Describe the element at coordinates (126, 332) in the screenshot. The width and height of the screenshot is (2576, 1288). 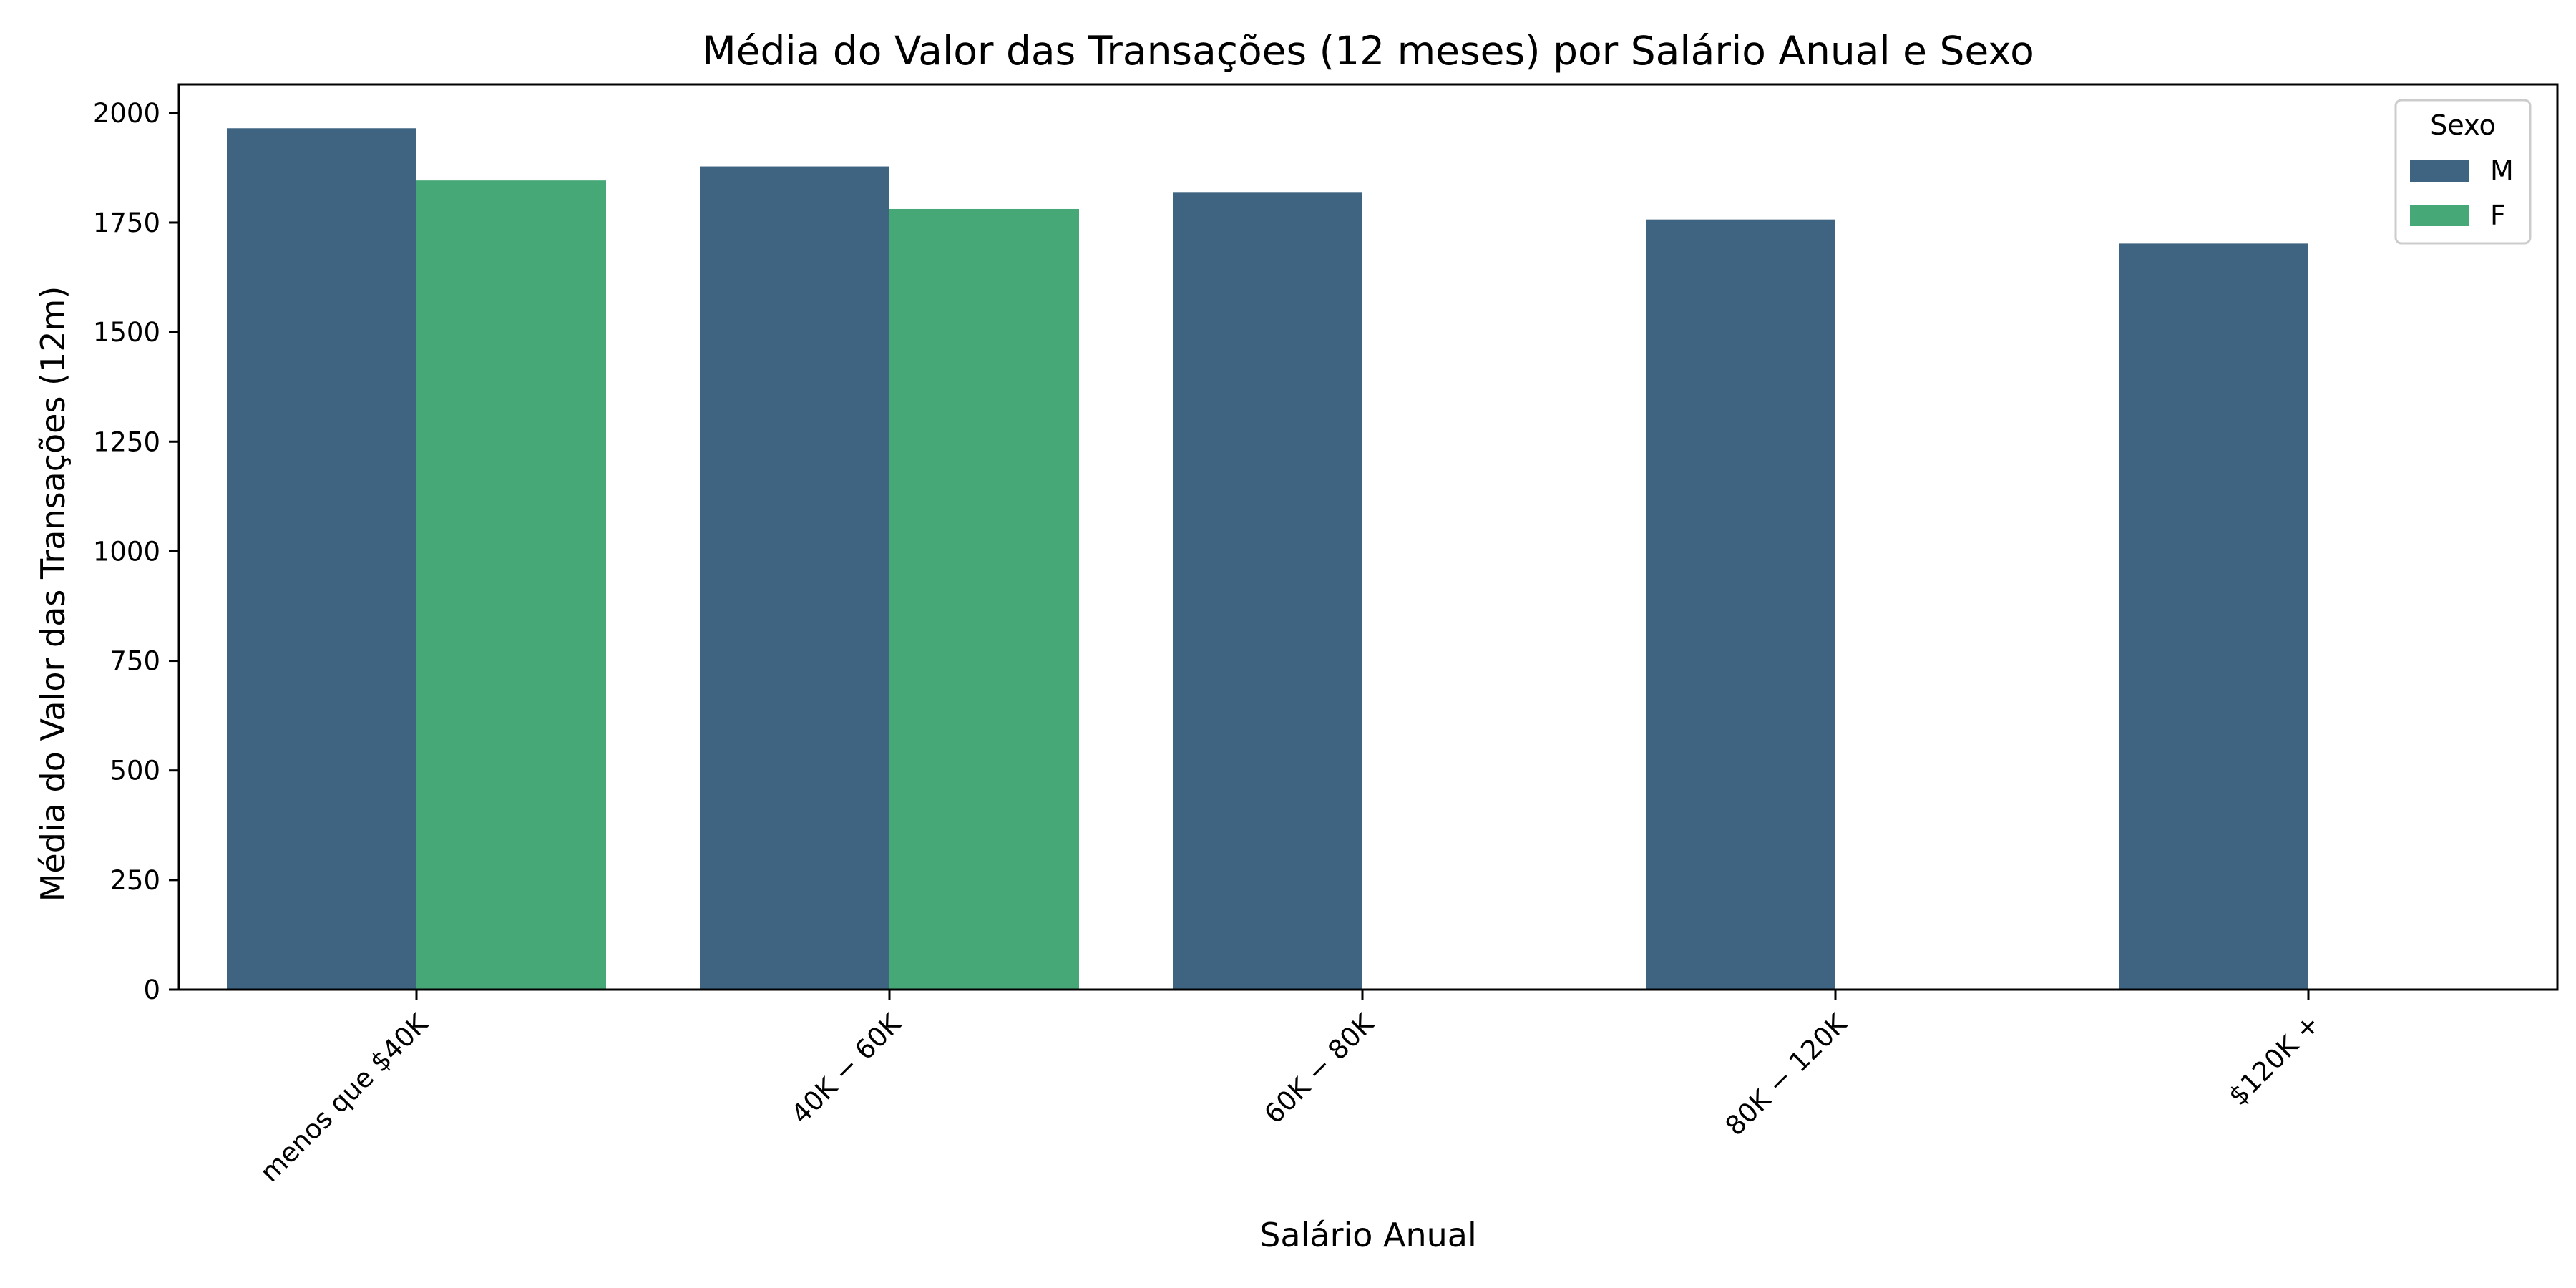
I see `y-tick-label-6: 1500` at that location.